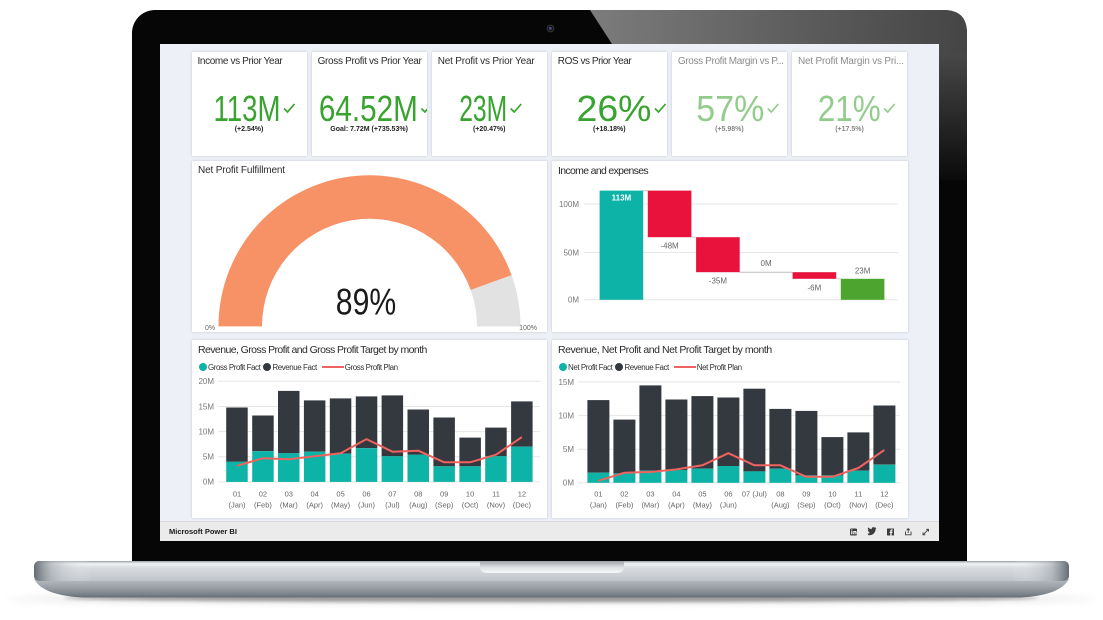  I want to click on svg-text: 89%, so click(366, 301).